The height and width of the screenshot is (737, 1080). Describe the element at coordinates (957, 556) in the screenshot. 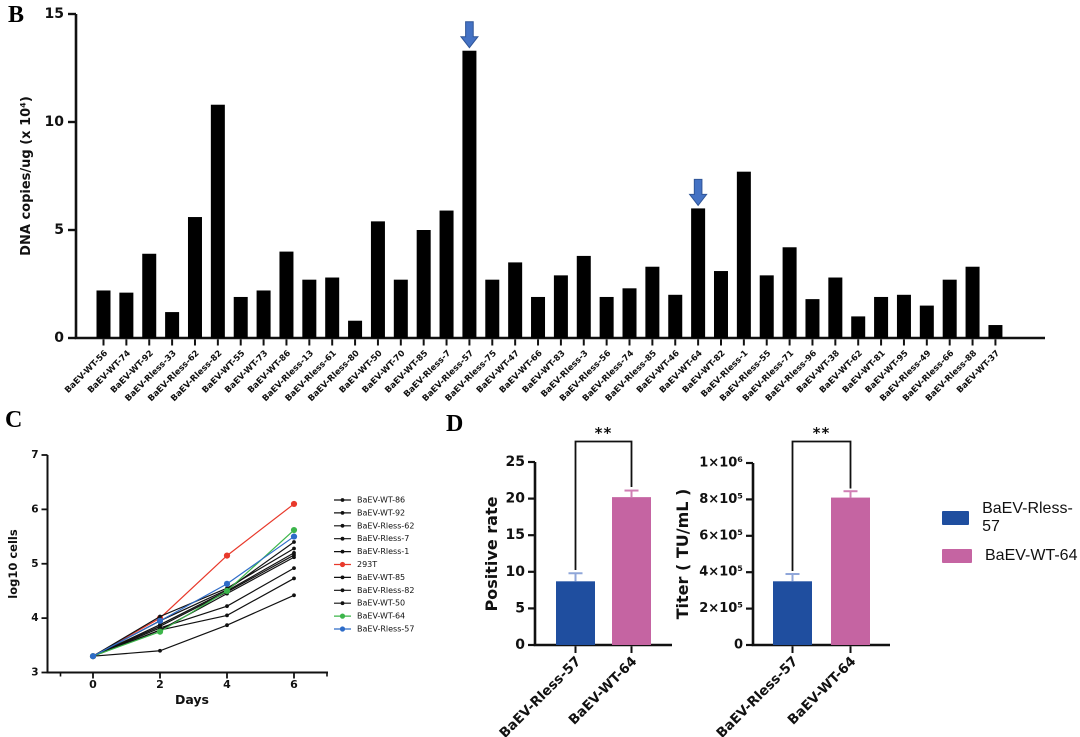

I see `wt64-swatch` at that location.